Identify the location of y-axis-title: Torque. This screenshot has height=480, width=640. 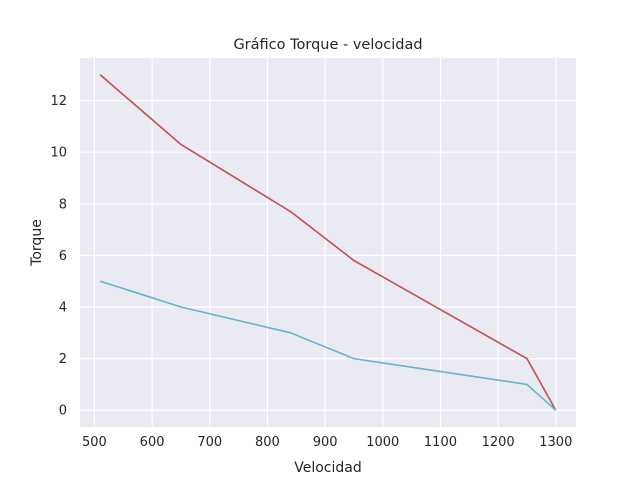
(37, 243).